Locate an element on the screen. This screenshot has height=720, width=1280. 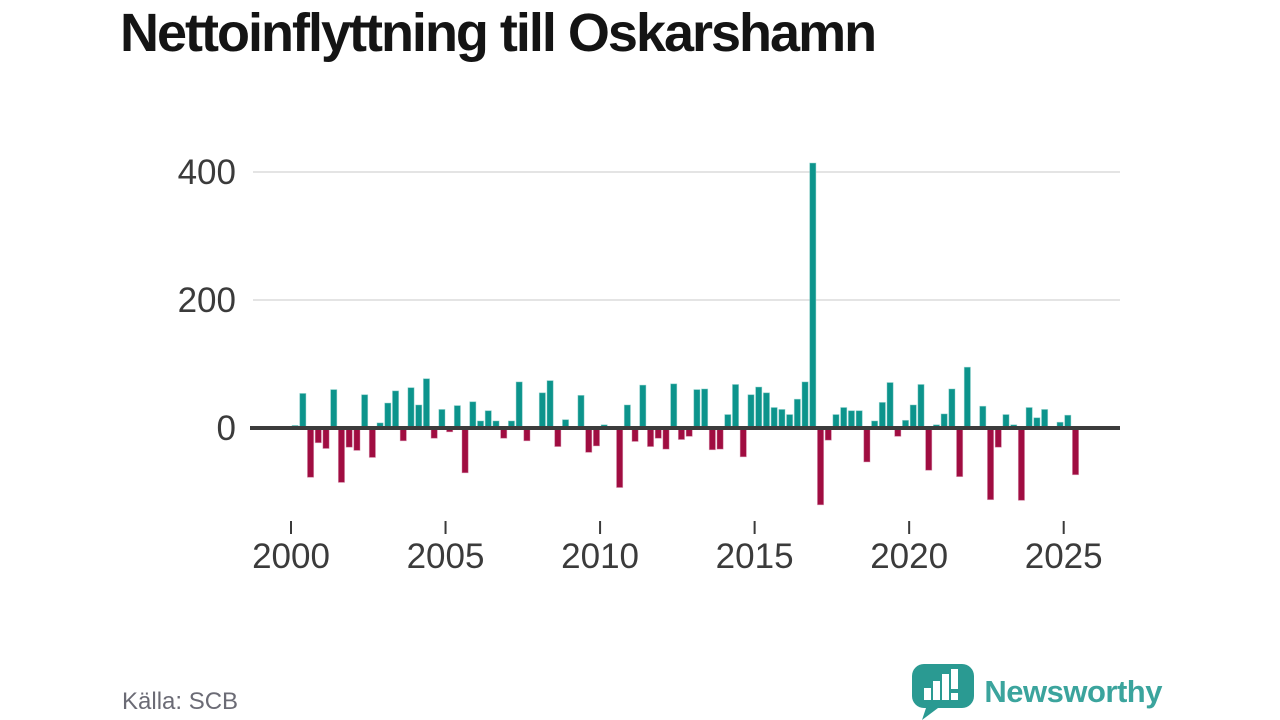
bar-2020-Q1 is located at coordinates (913, 416).